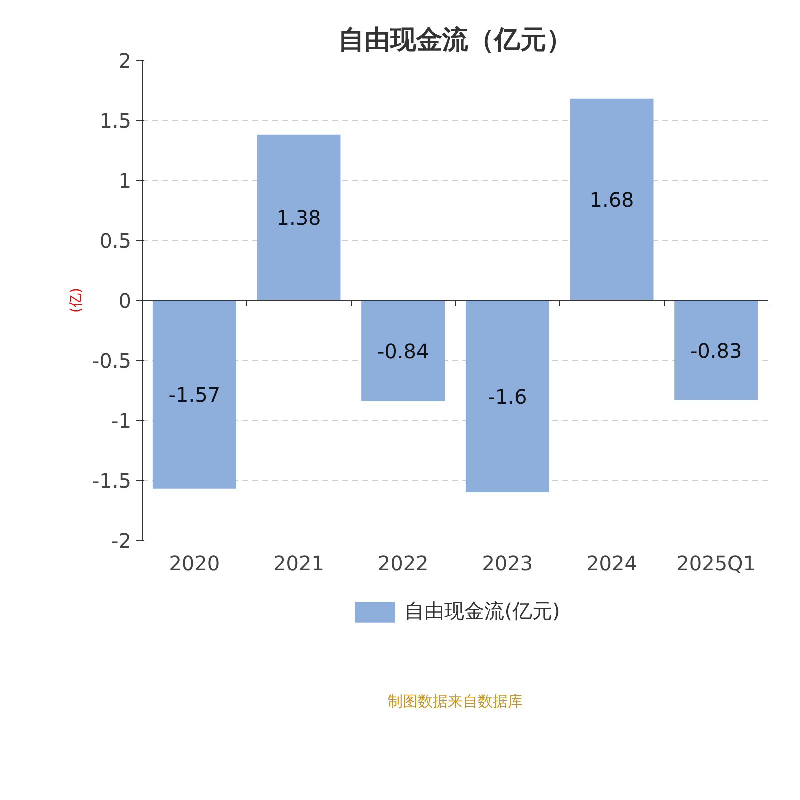  I want to click on y-tick-label: 2, so click(125, 61).